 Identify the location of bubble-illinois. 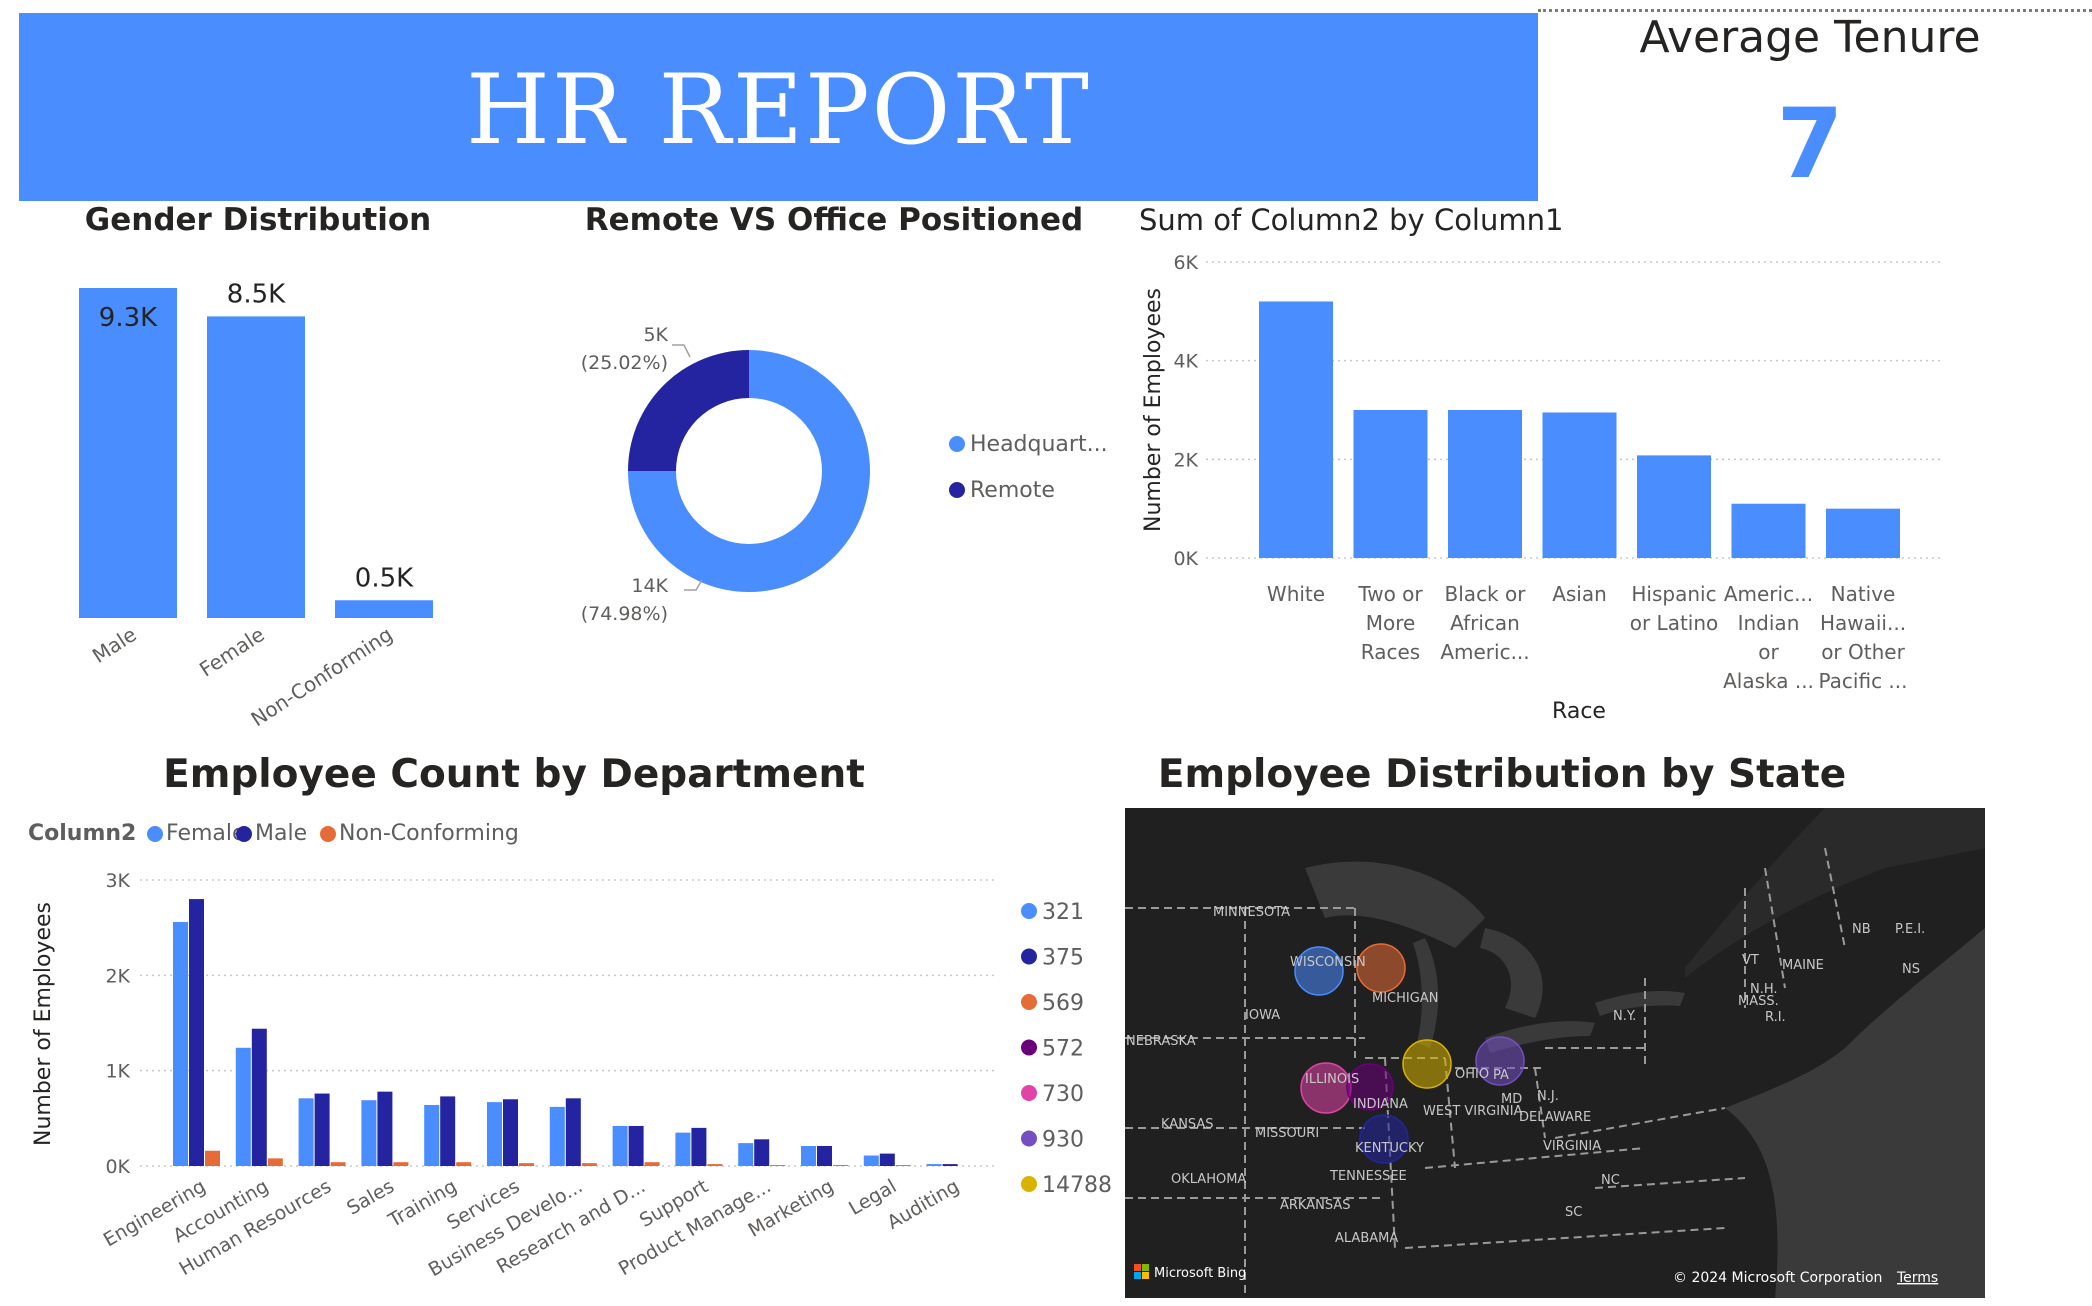
(1326, 1088).